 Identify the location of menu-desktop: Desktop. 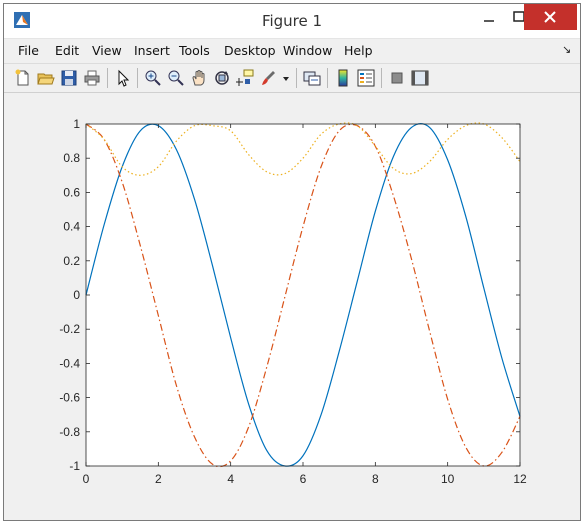
(250, 50).